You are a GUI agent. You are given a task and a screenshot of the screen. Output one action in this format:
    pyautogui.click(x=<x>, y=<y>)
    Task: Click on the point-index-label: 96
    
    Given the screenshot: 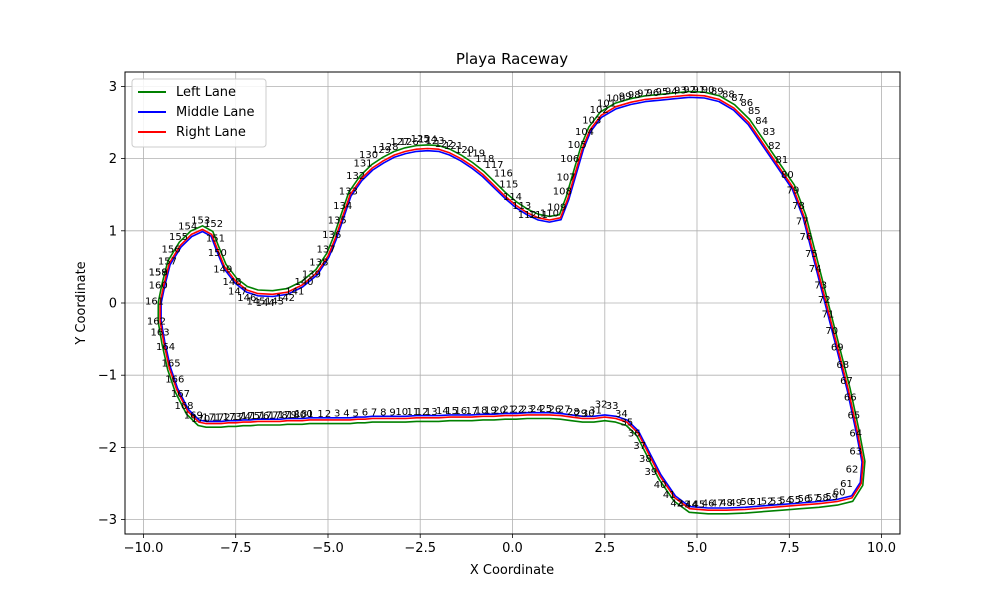 What is the action you would take?
    pyautogui.click(x=652, y=93)
    